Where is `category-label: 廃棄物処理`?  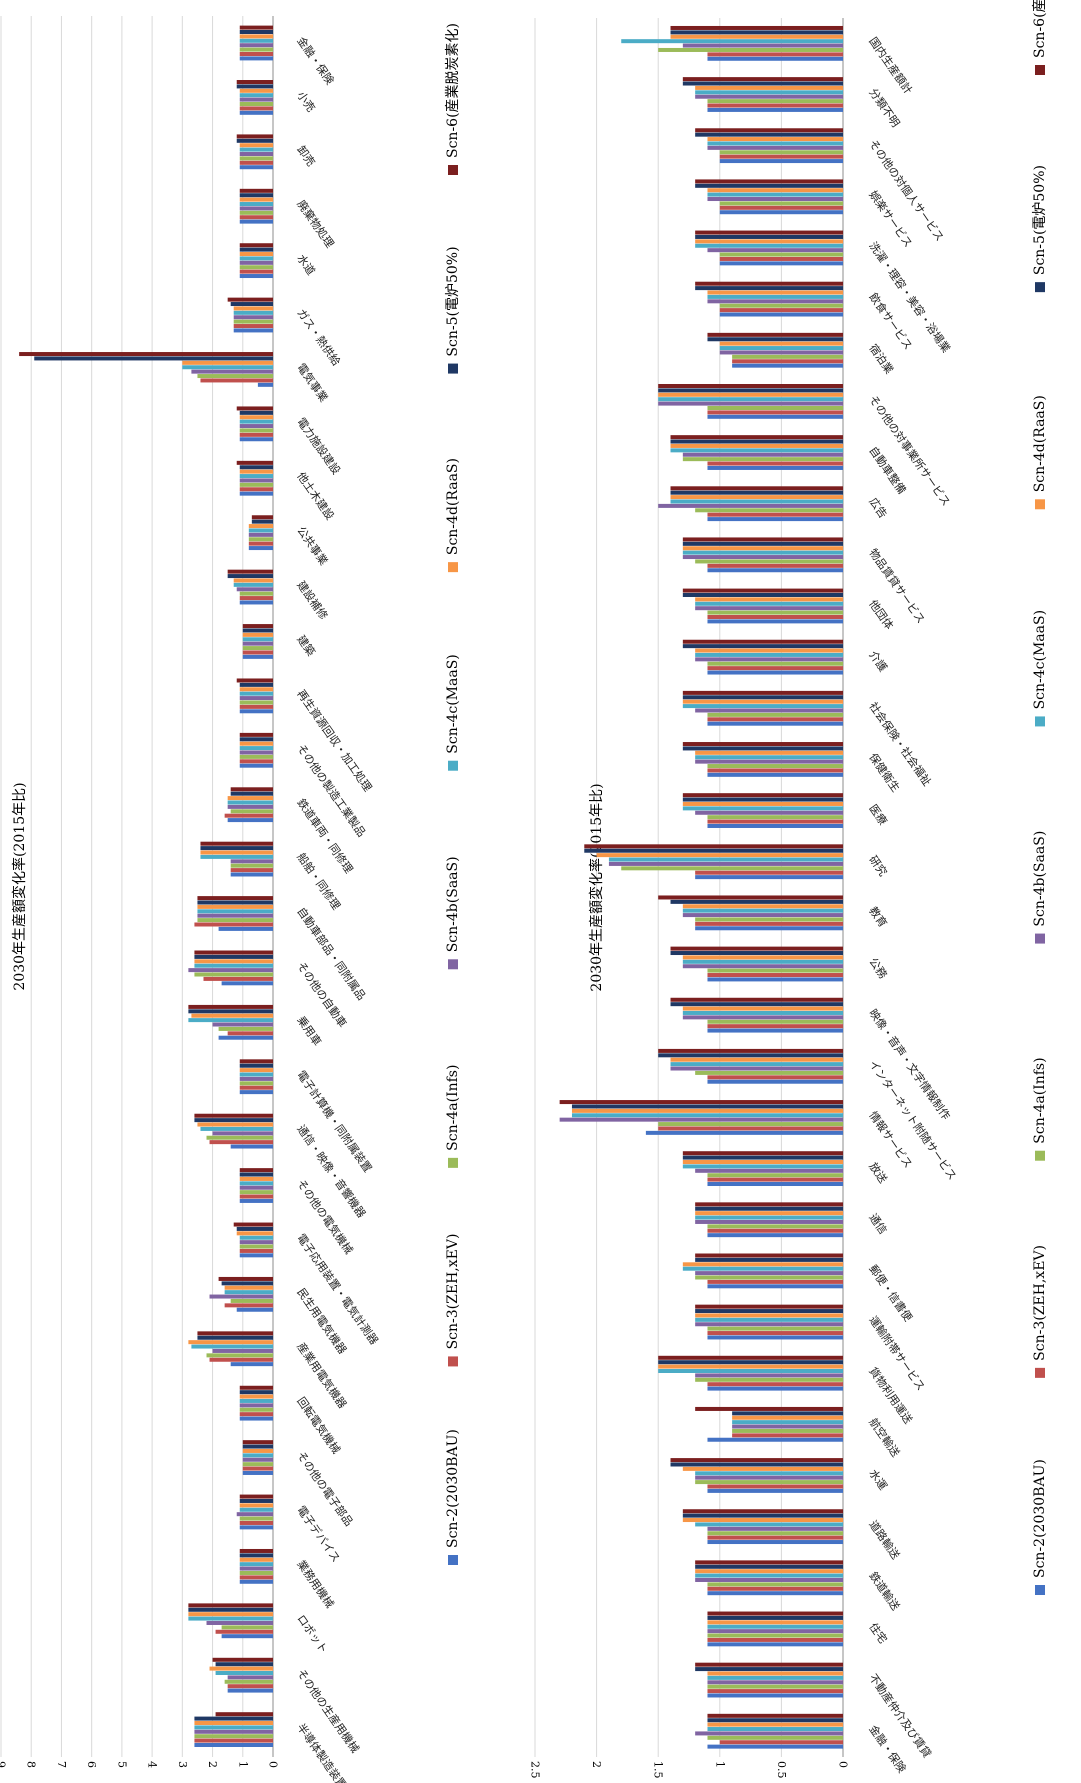 category-label: 廃棄物処理 is located at coordinates (315, 223).